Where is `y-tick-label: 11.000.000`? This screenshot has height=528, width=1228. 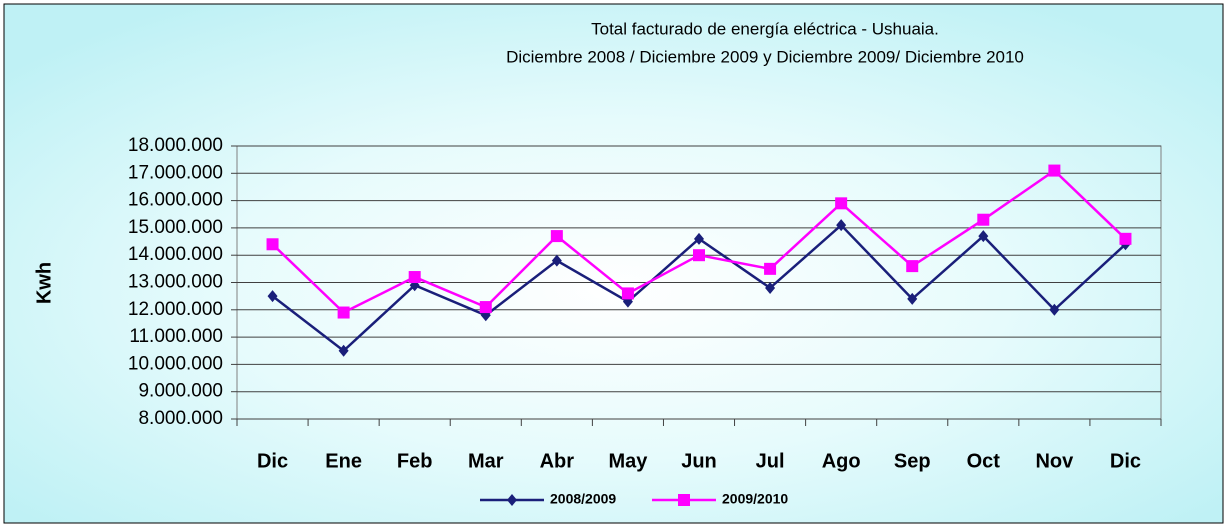
y-tick-label: 11.000.000 is located at coordinates (176, 336).